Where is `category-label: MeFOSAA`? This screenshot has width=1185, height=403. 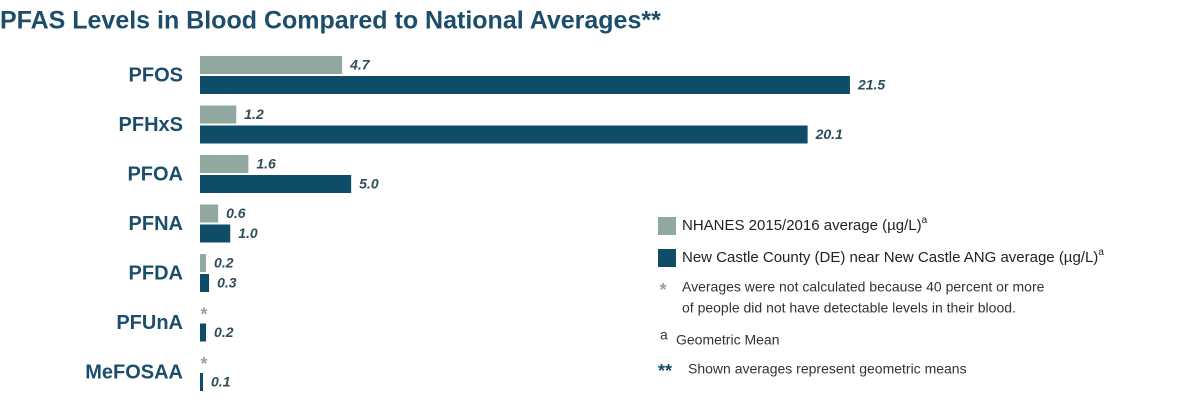 category-label: MeFOSAA is located at coordinates (134, 372).